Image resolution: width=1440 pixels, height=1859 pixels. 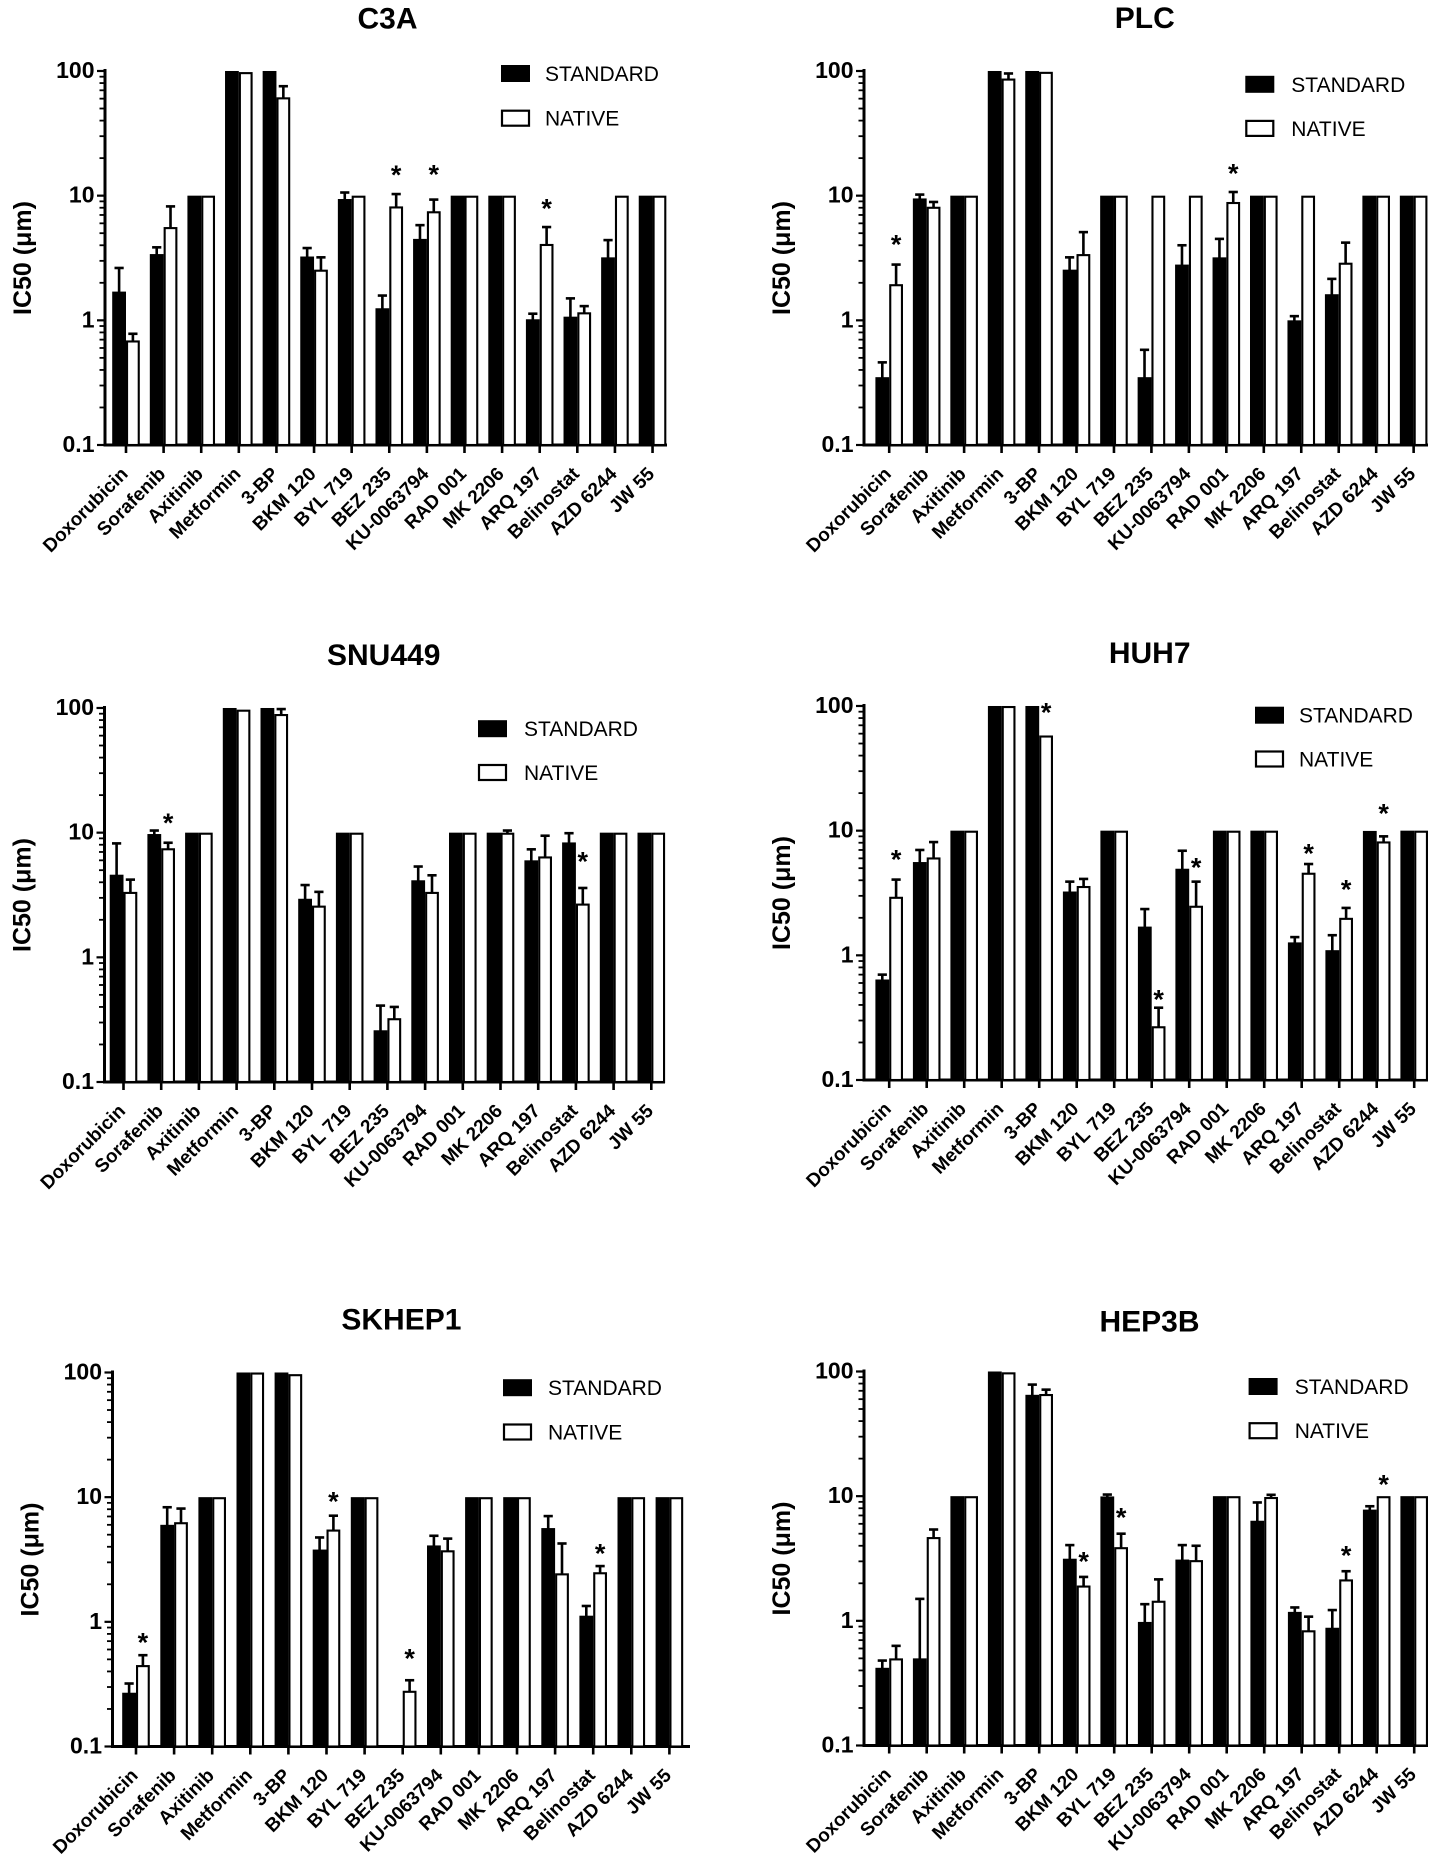 I want to click on svg-text: C3A, so click(x=387, y=19).